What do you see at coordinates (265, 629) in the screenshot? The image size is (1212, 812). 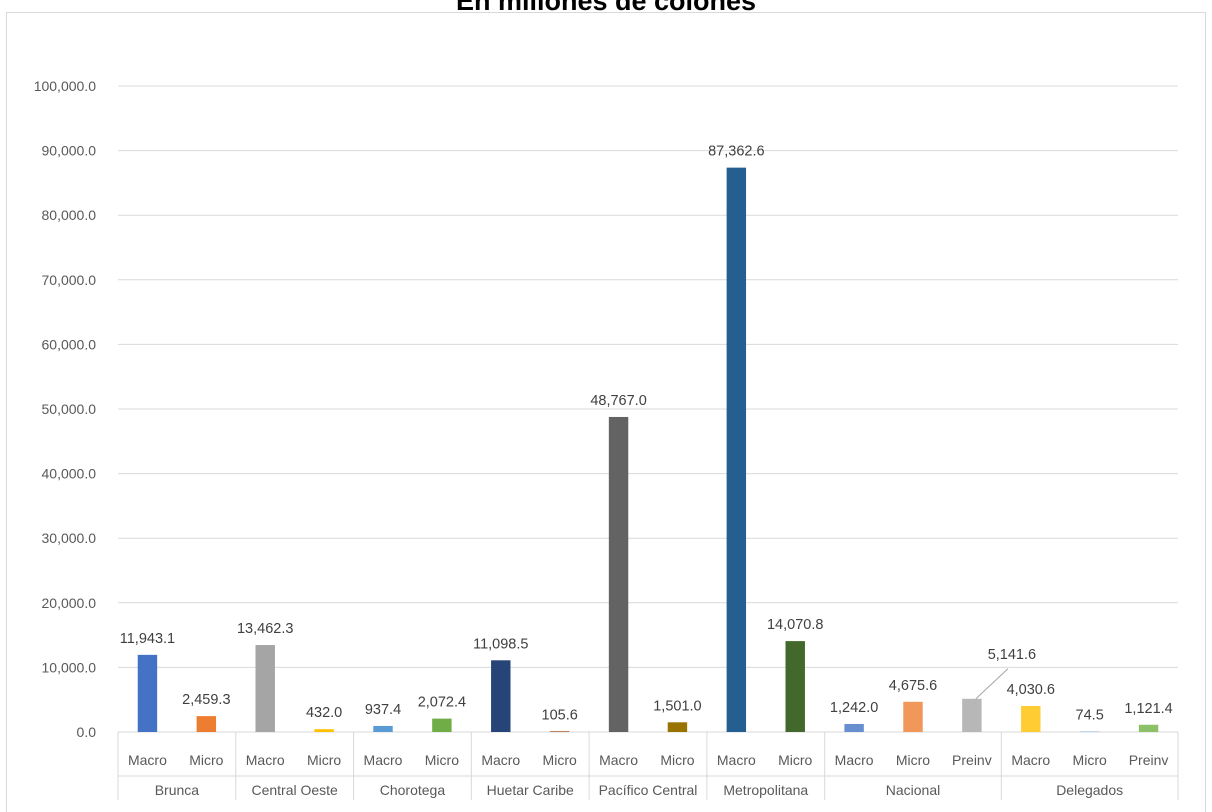 I see `data-label: 13,462.3` at bounding box center [265, 629].